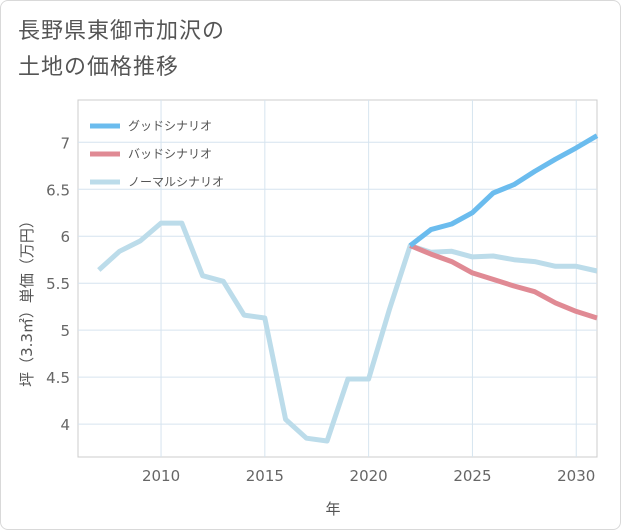 The width and height of the screenshot is (621, 530). I want to click on y-tick-label: 4, so click(65, 425).